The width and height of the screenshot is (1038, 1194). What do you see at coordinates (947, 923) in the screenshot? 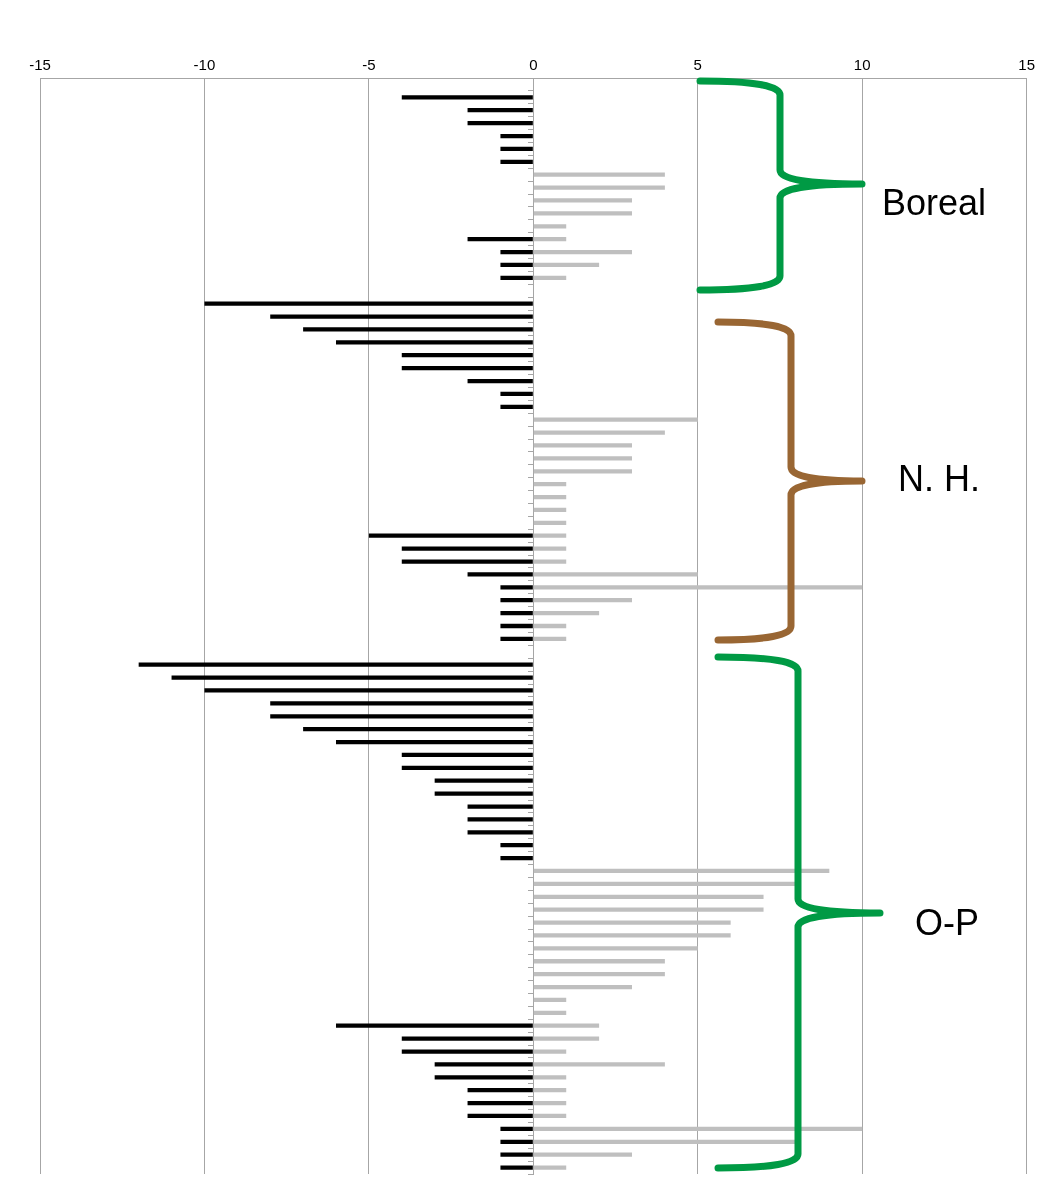
I see `annotation: O-P` at bounding box center [947, 923].